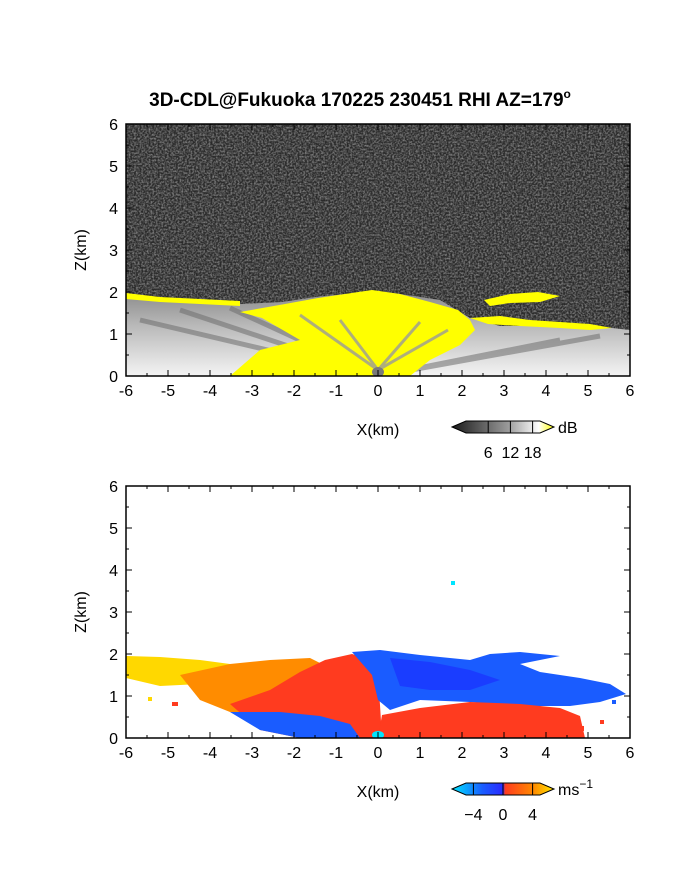 The width and height of the screenshot is (680, 880). What do you see at coordinates (374, 342) in the screenshot?
I see `internal-streaks` at bounding box center [374, 342].